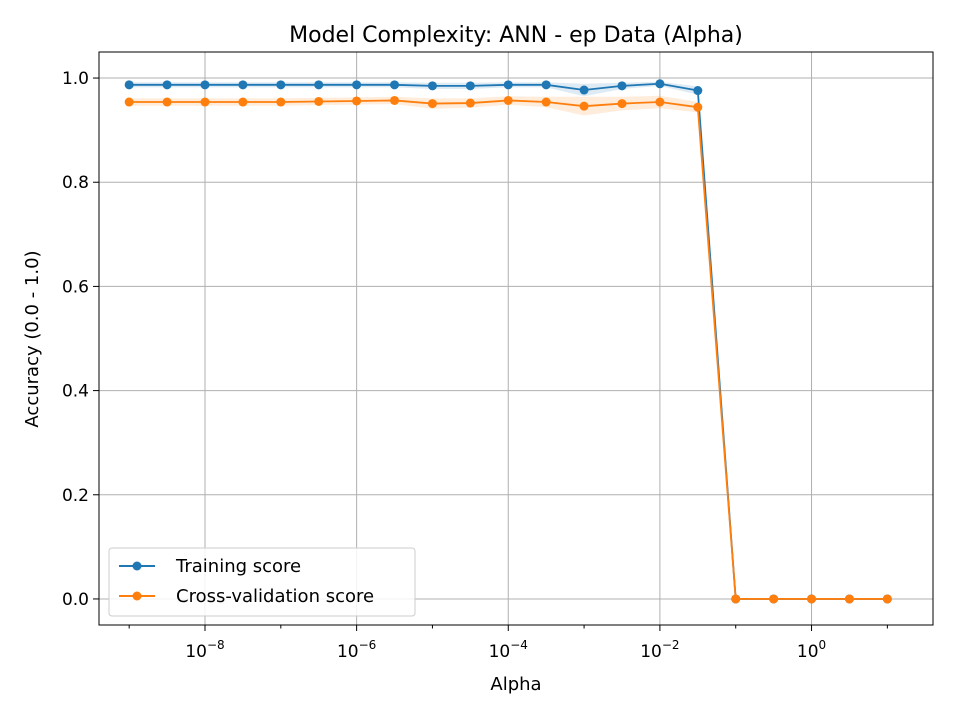 This screenshot has width=960, height=720. Describe the element at coordinates (32, 338) in the screenshot. I see `y-axis-label: Accuracy (0.0 - 1.0)` at that location.